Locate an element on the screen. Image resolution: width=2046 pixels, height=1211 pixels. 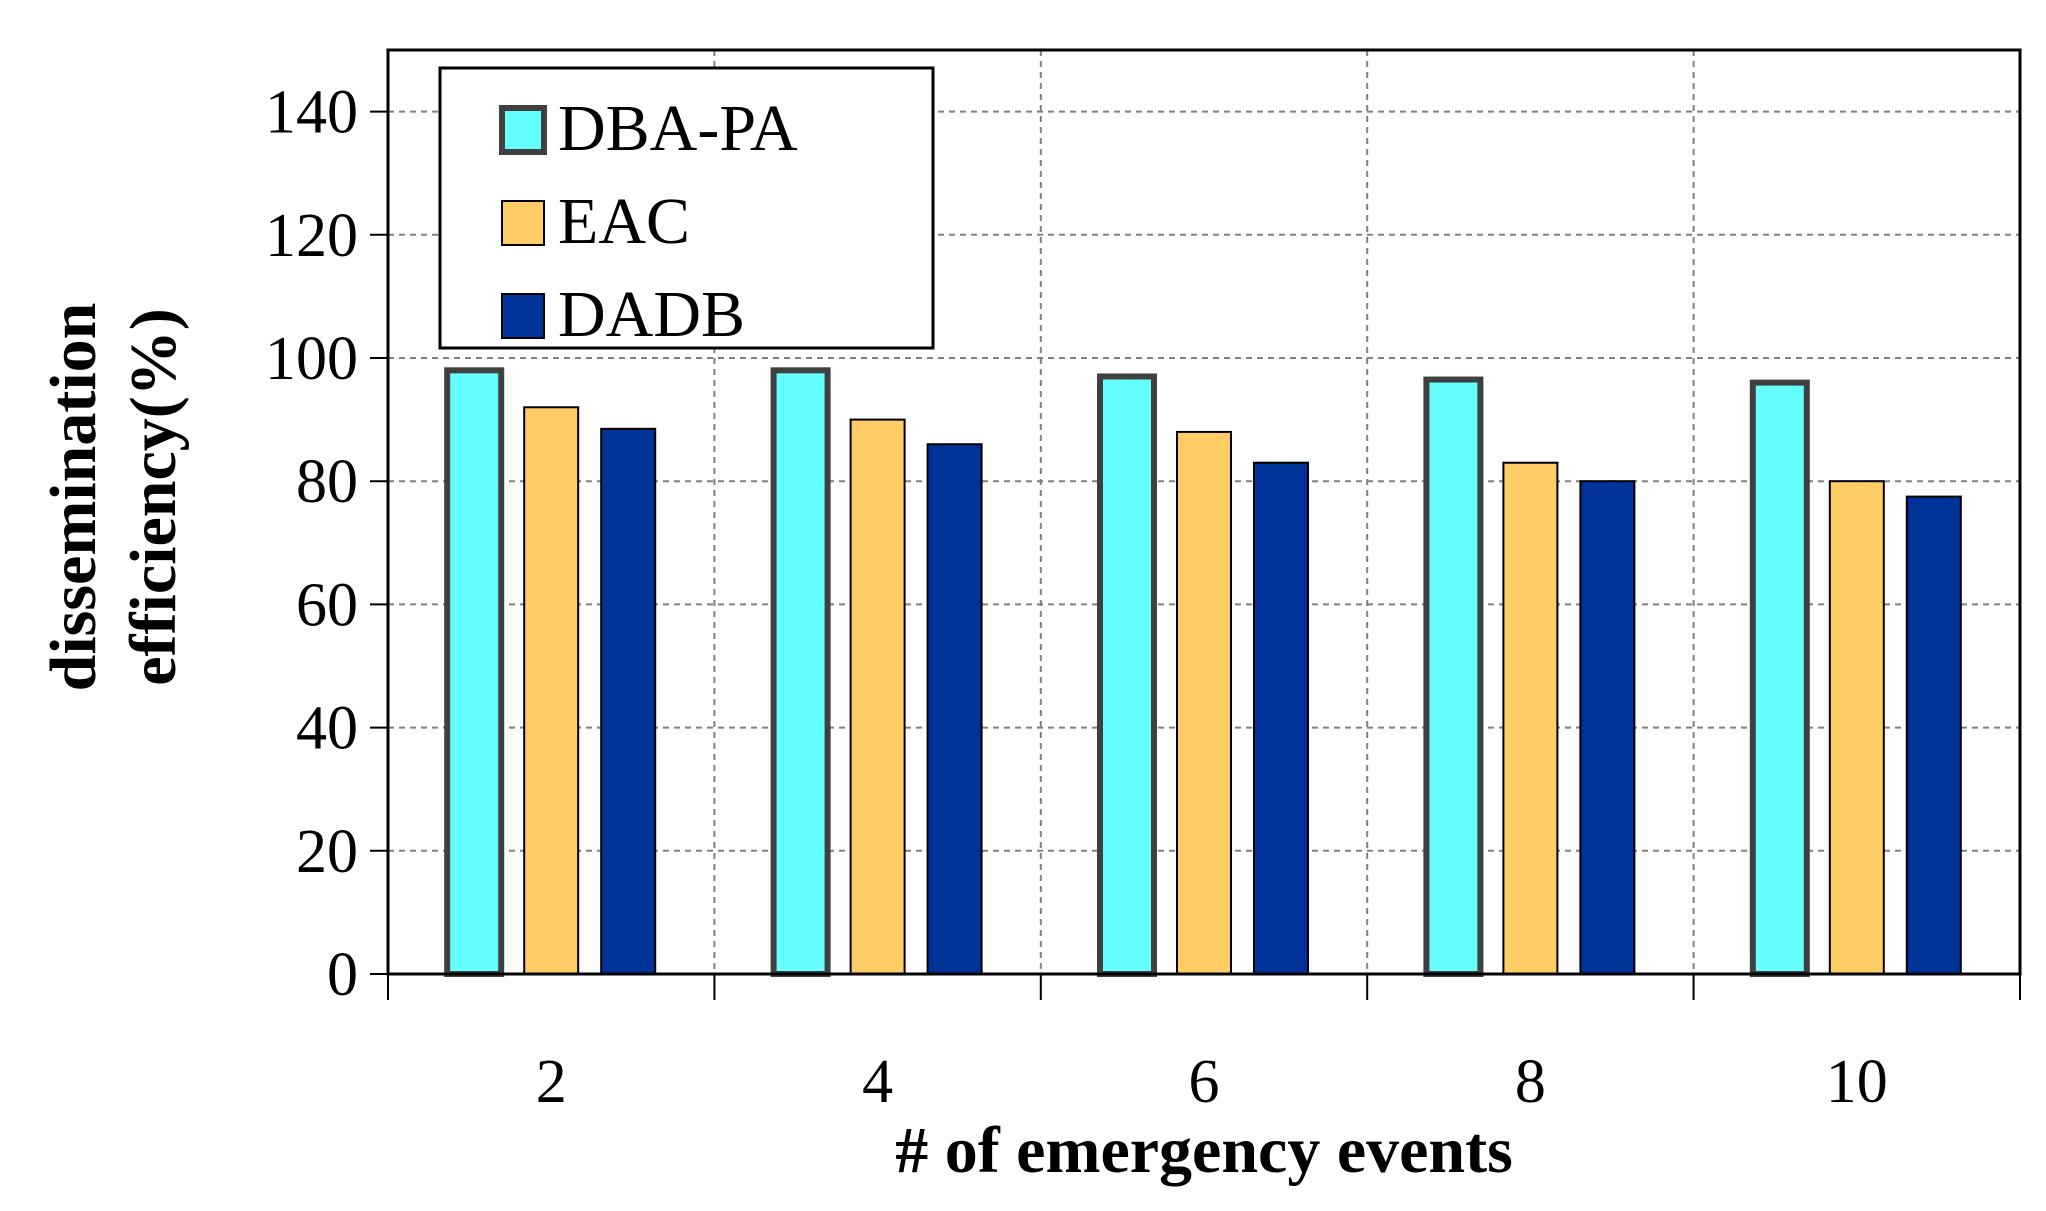
x-tick-label: 2 is located at coordinates (551, 1082).